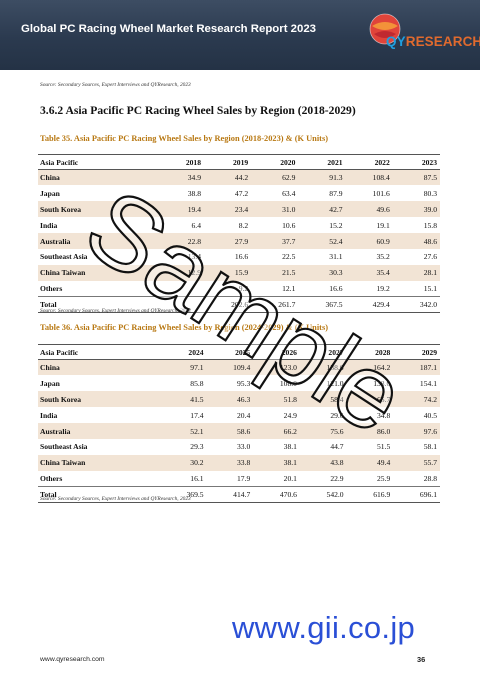 The height and width of the screenshot is (679, 480). I want to click on region-name-cell: Japan, so click(99, 383).